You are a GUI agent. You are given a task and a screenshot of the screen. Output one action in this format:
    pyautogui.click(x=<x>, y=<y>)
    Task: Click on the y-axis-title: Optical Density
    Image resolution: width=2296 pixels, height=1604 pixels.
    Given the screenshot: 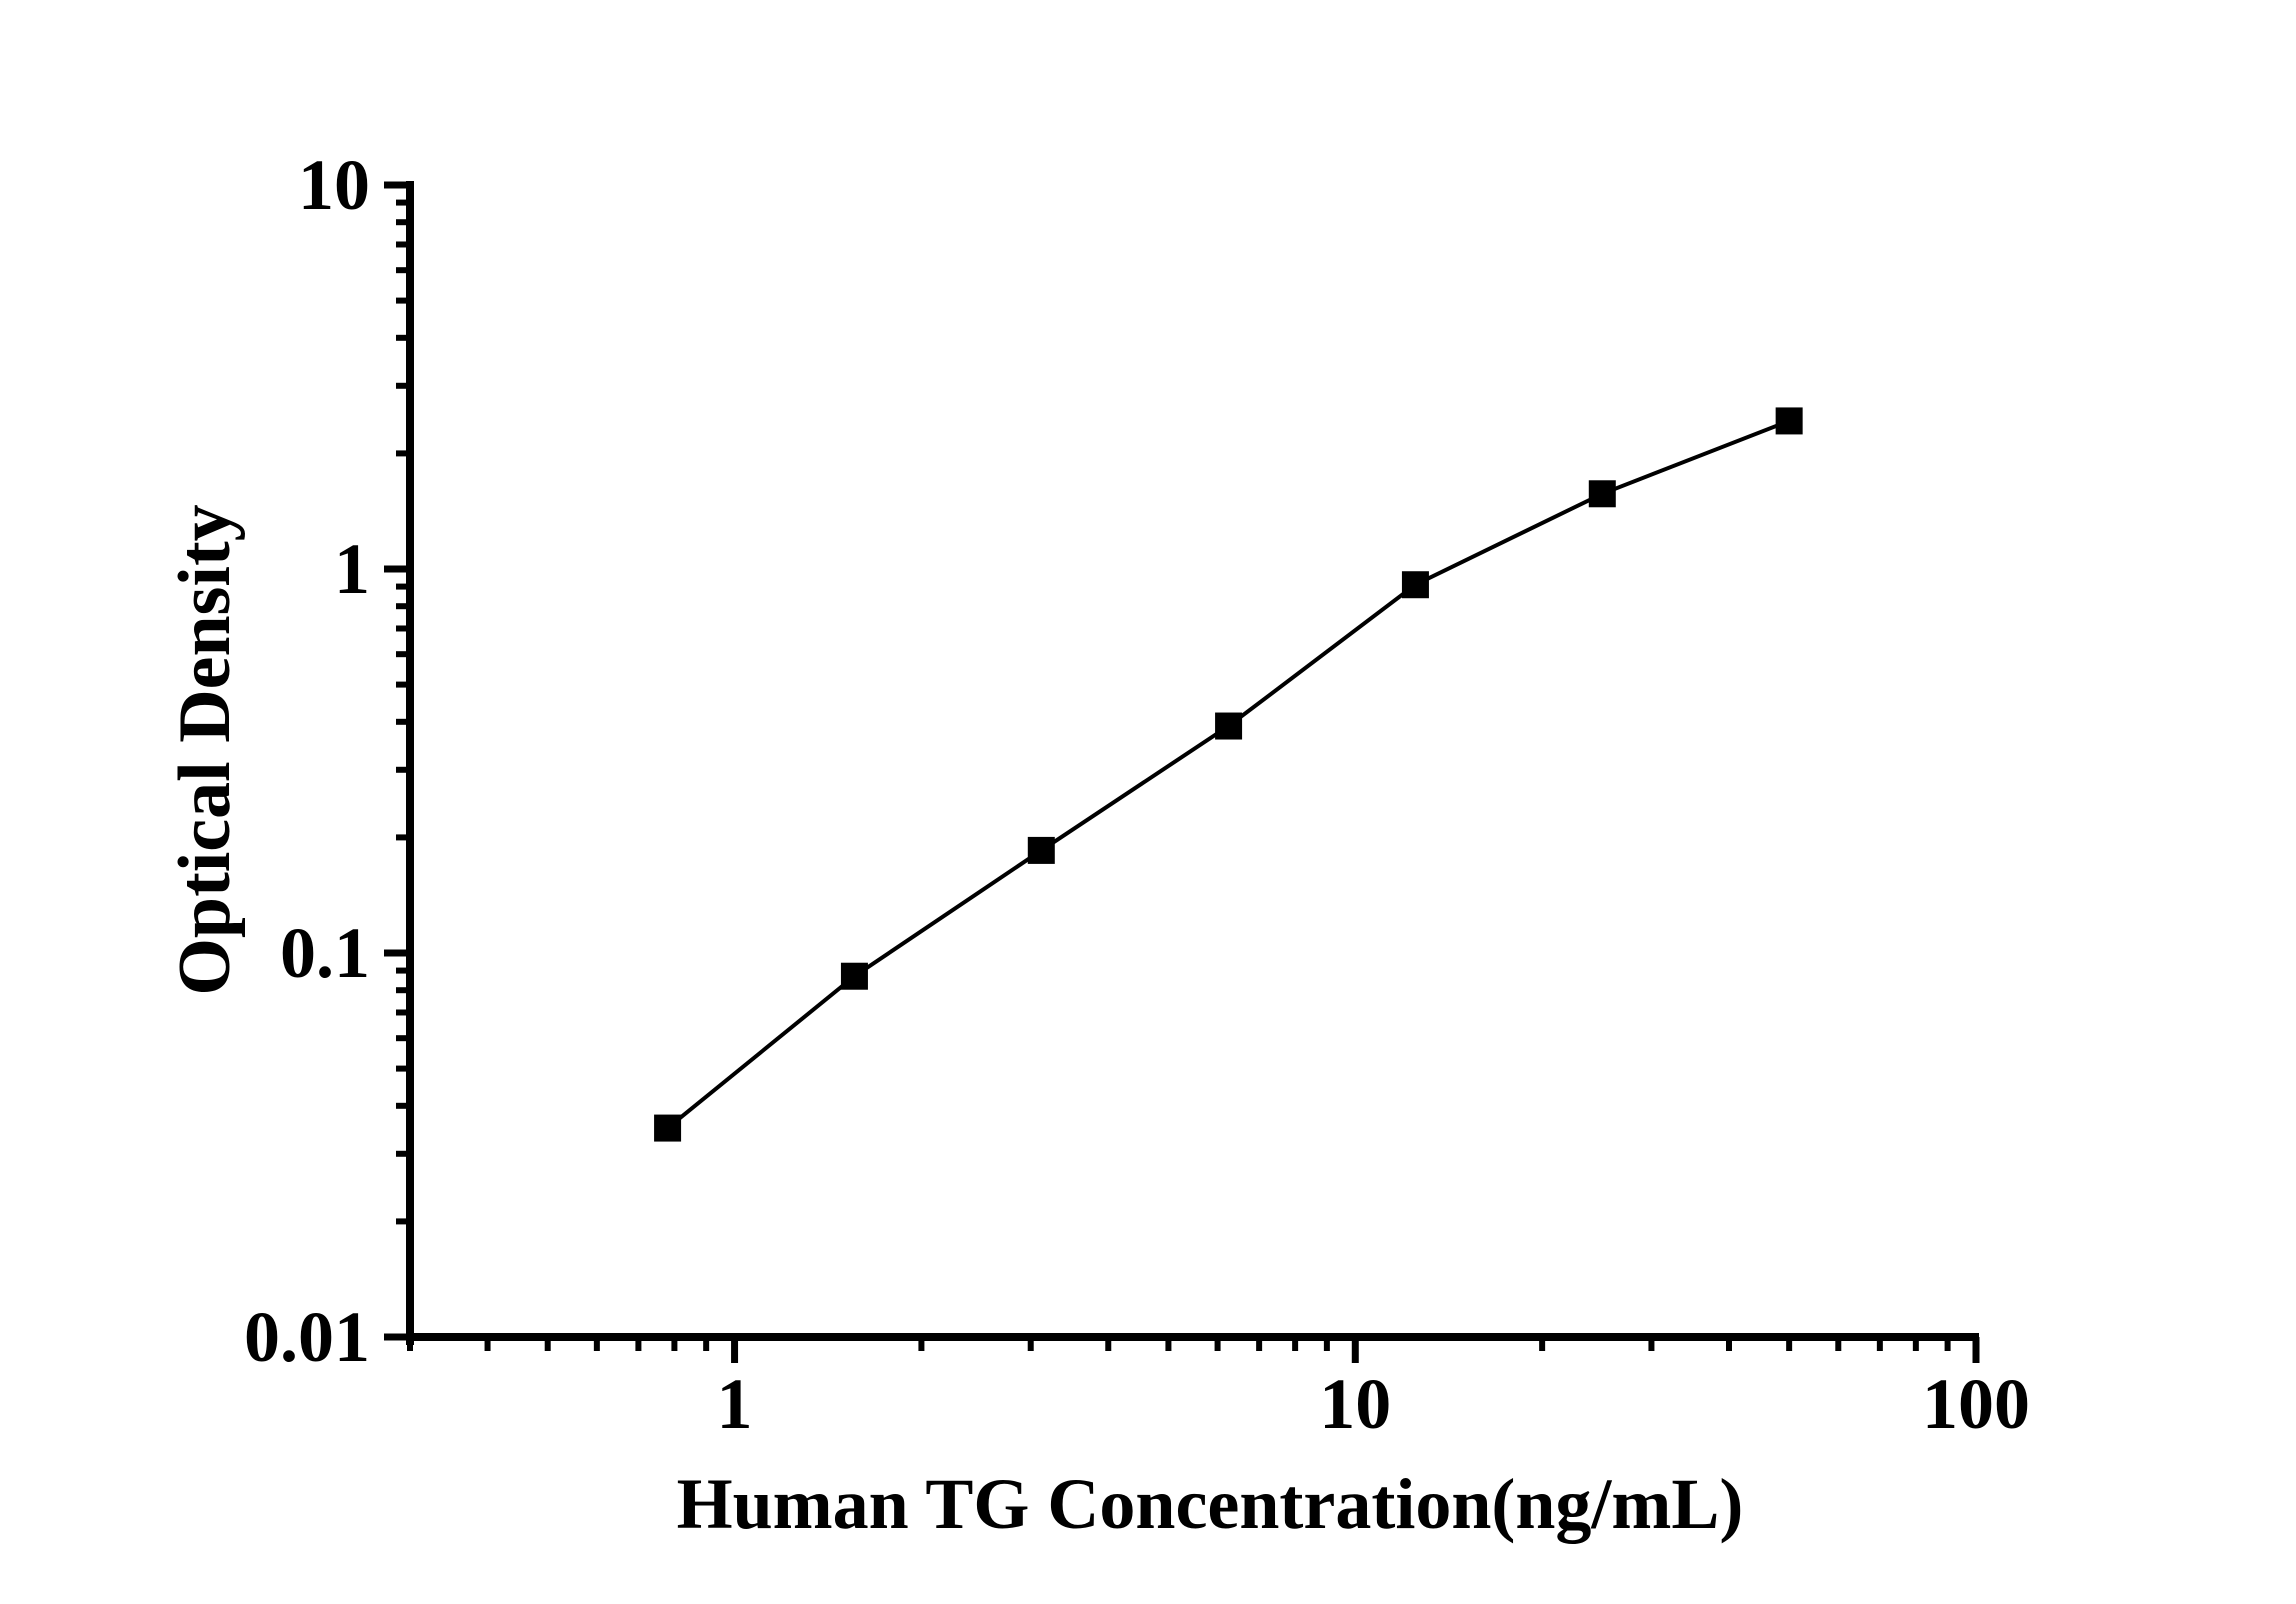 What is the action you would take?
    pyautogui.click(x=205, y=750)
    